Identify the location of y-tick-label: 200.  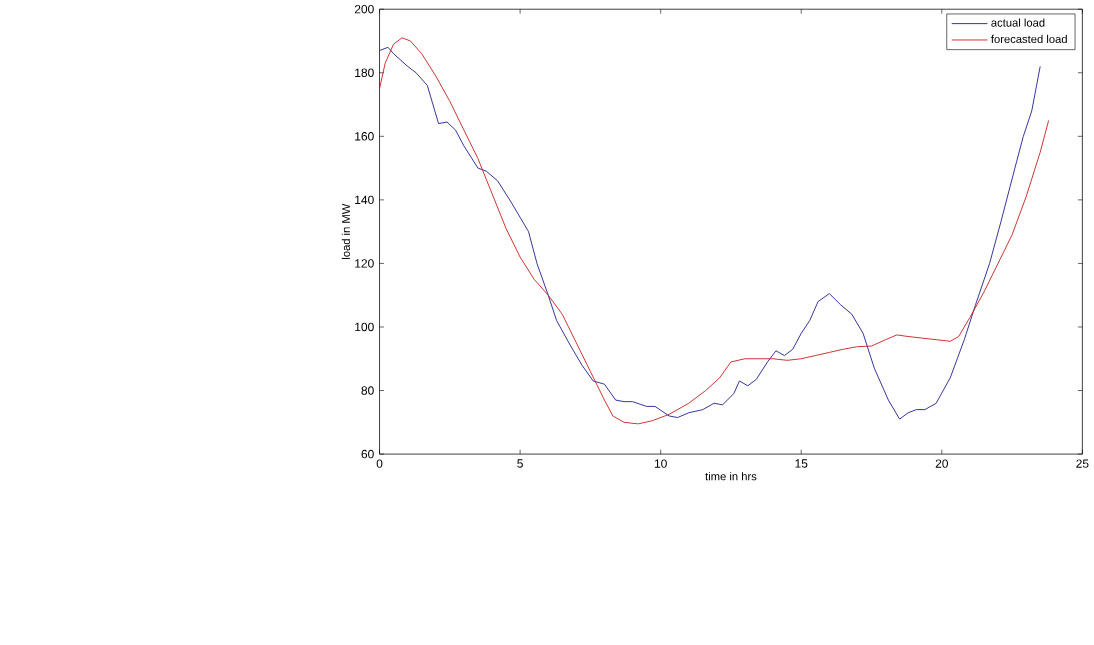
(364, 9).